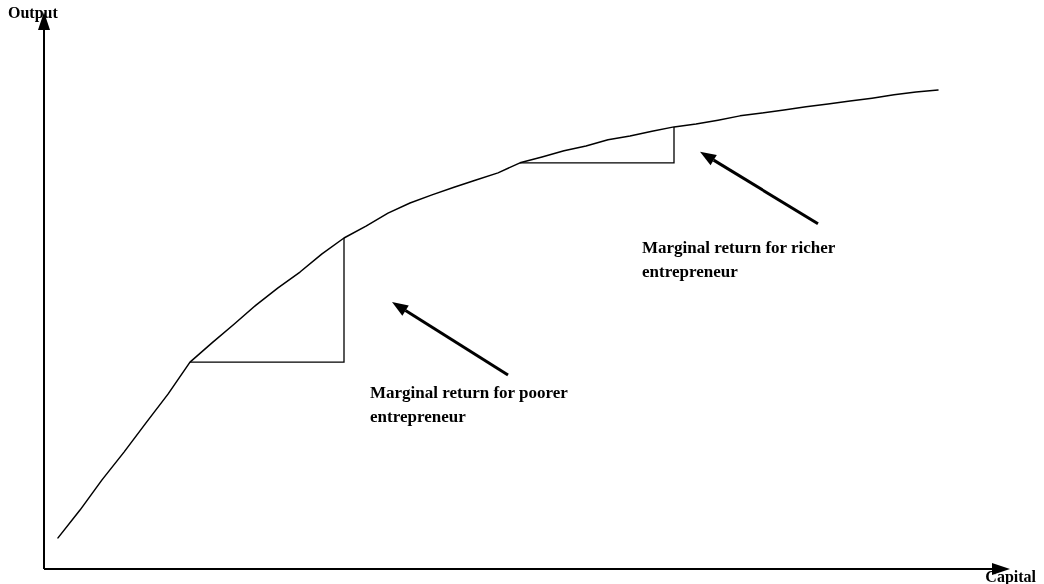 This screenshot has height=584, width=1044. I want to click on y-axis-title: Output, so click(33, 13).